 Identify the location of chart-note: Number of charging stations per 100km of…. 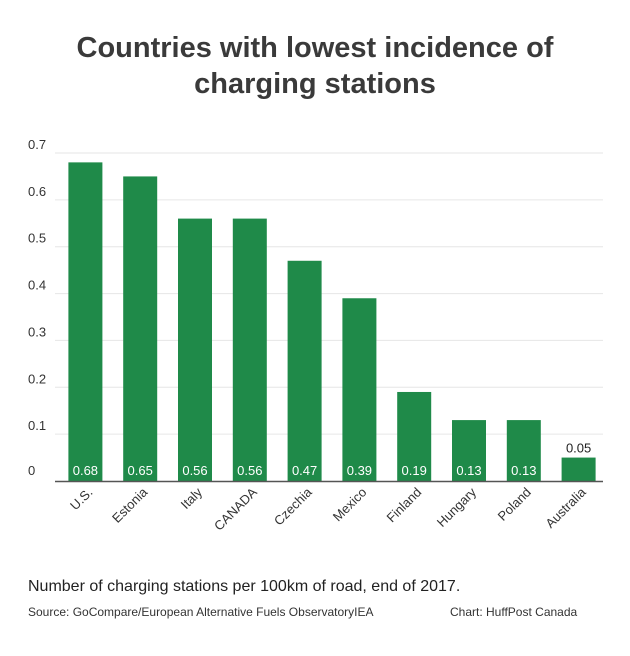
(244, 586).